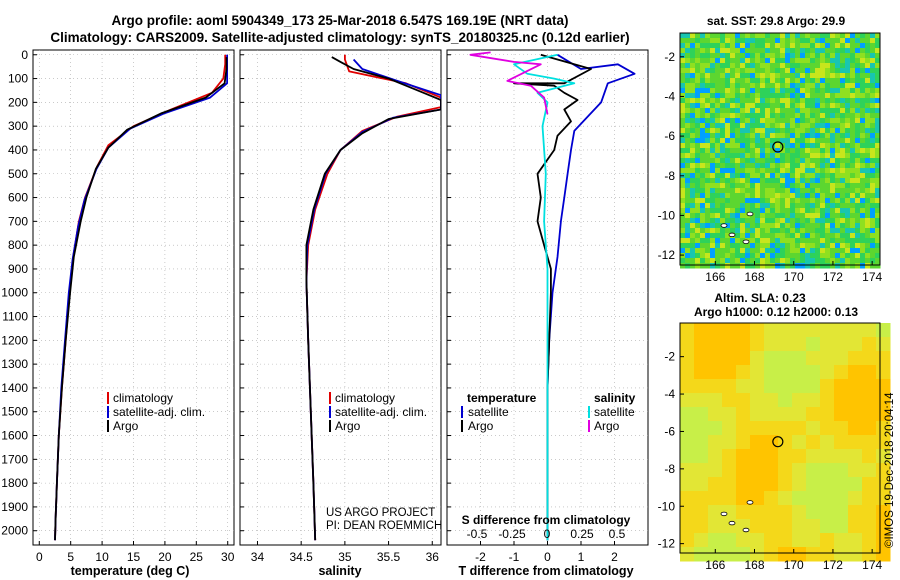 The width and height of the screenshot is (900, 580). What do you see at coordinates (18, 198) in the screenshot?
I see `depth-tick-label: 600` at bounding box center [18, 198].